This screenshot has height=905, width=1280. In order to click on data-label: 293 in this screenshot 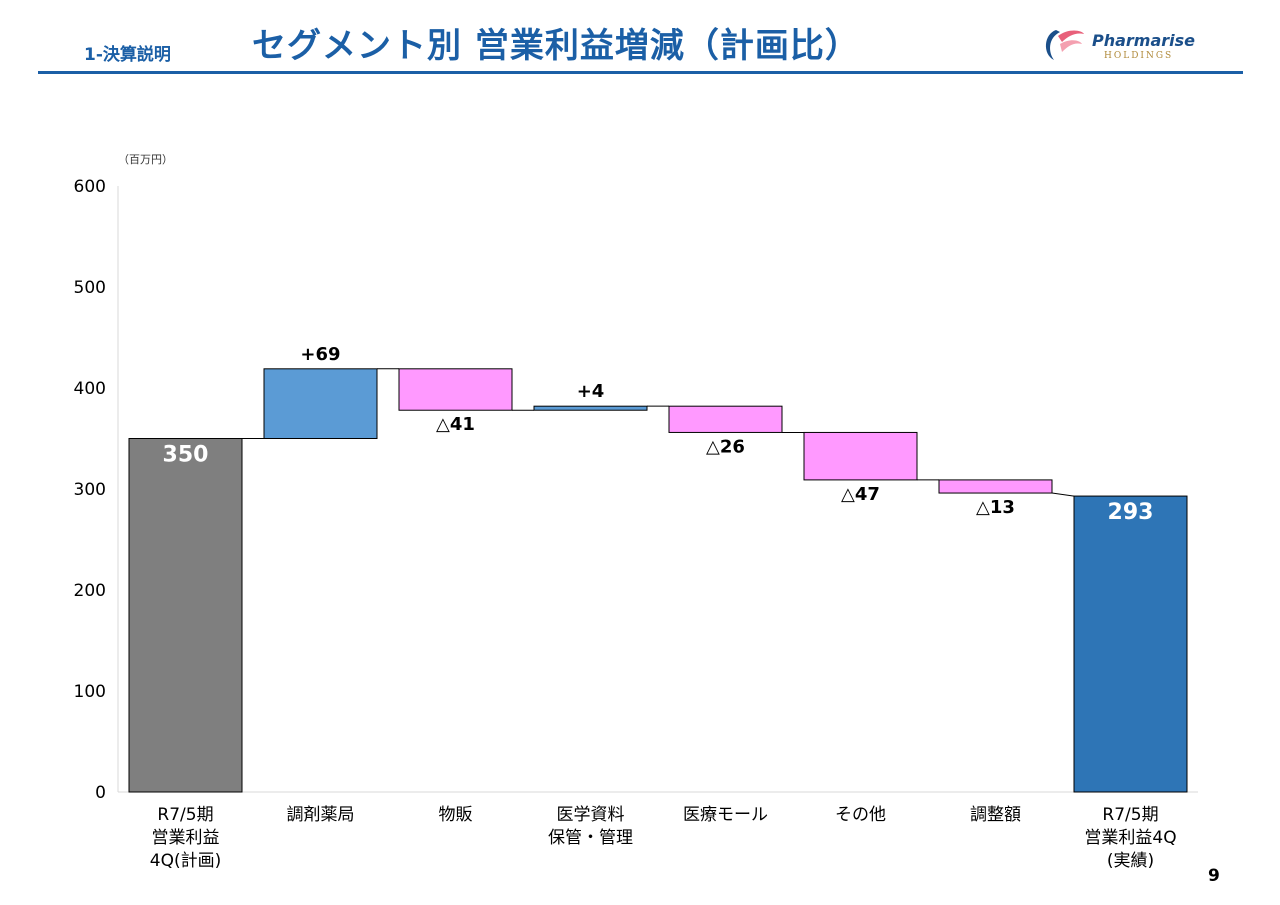, I will do `click(1131, 512)`.